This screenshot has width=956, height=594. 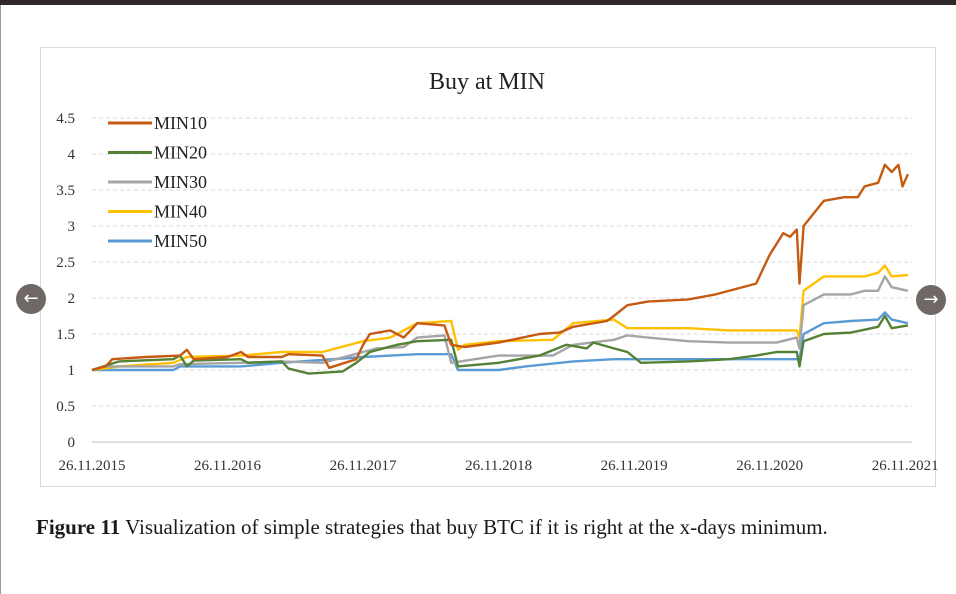 I want to click on y-tick-label: 2, so click(x=72, y=299).